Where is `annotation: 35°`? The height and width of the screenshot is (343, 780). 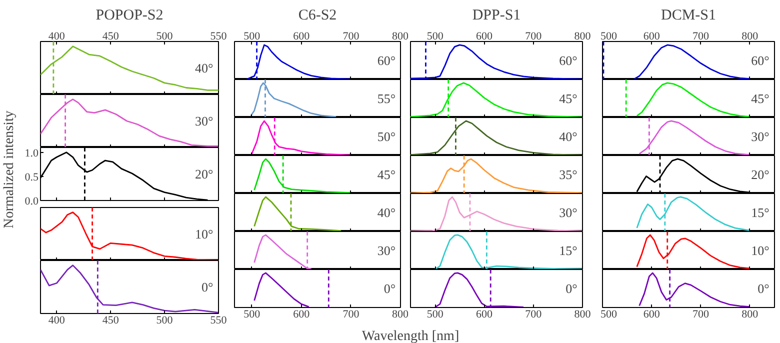 annotation: 35° is located at coordinates (568, 174).